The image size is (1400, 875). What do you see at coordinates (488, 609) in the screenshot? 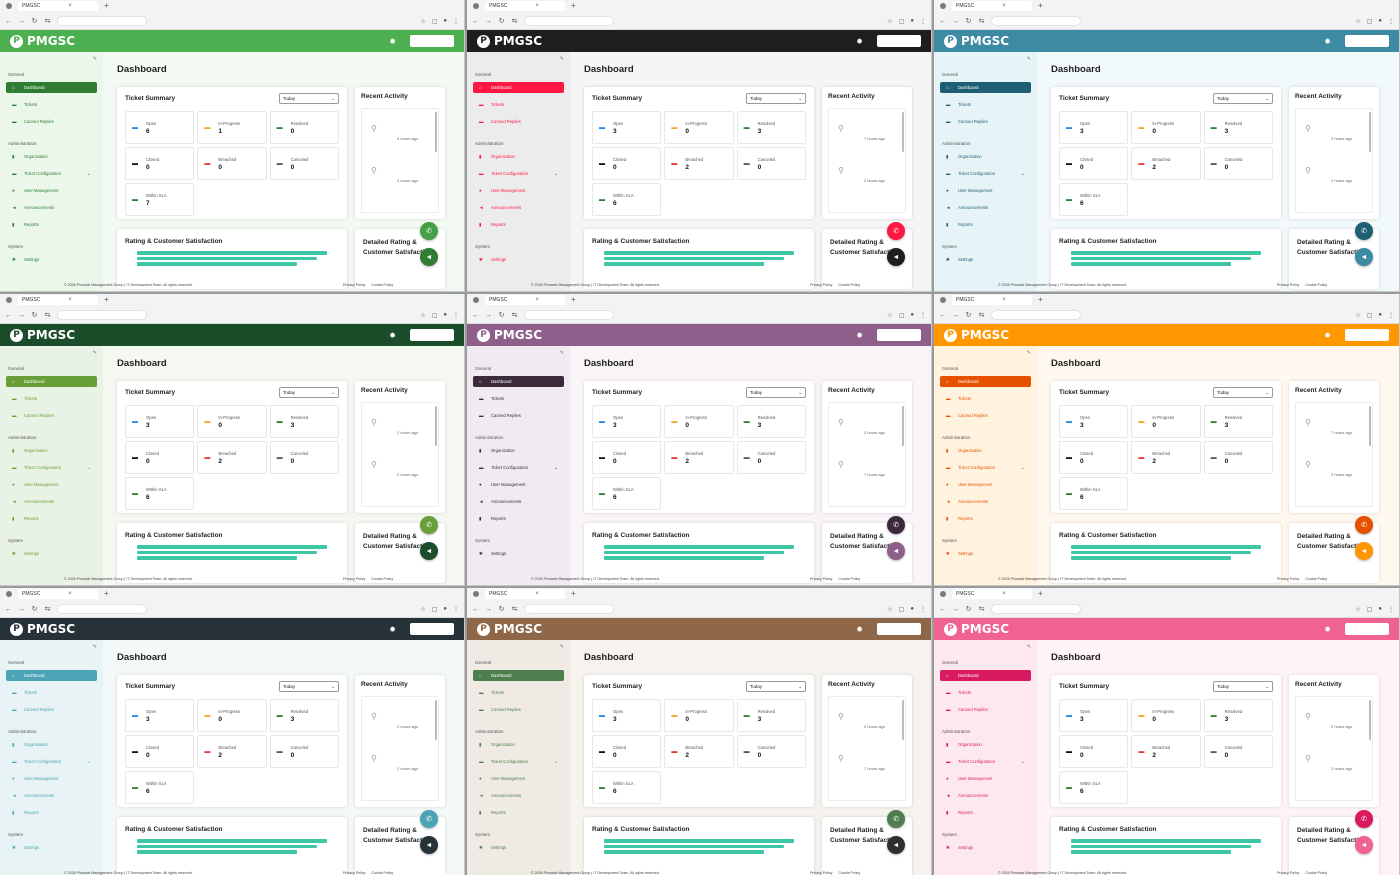
I see `forward-icon: →` at bounding box center [488, 609].